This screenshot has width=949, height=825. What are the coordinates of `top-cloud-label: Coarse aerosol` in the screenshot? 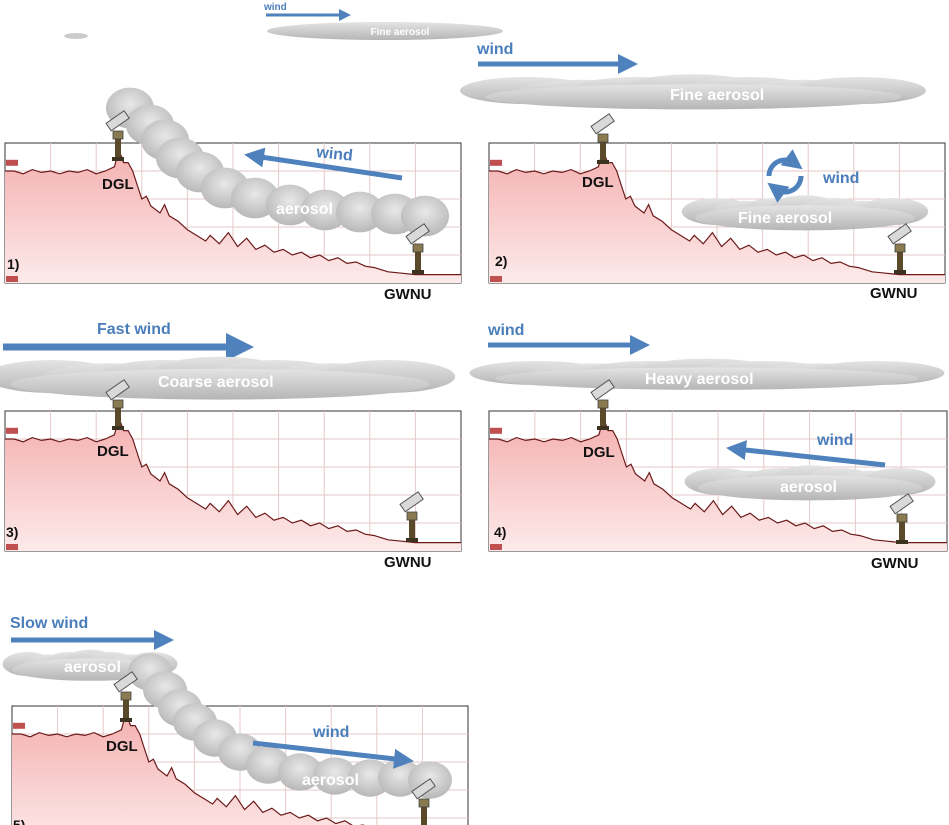 It's located at (216, 382).